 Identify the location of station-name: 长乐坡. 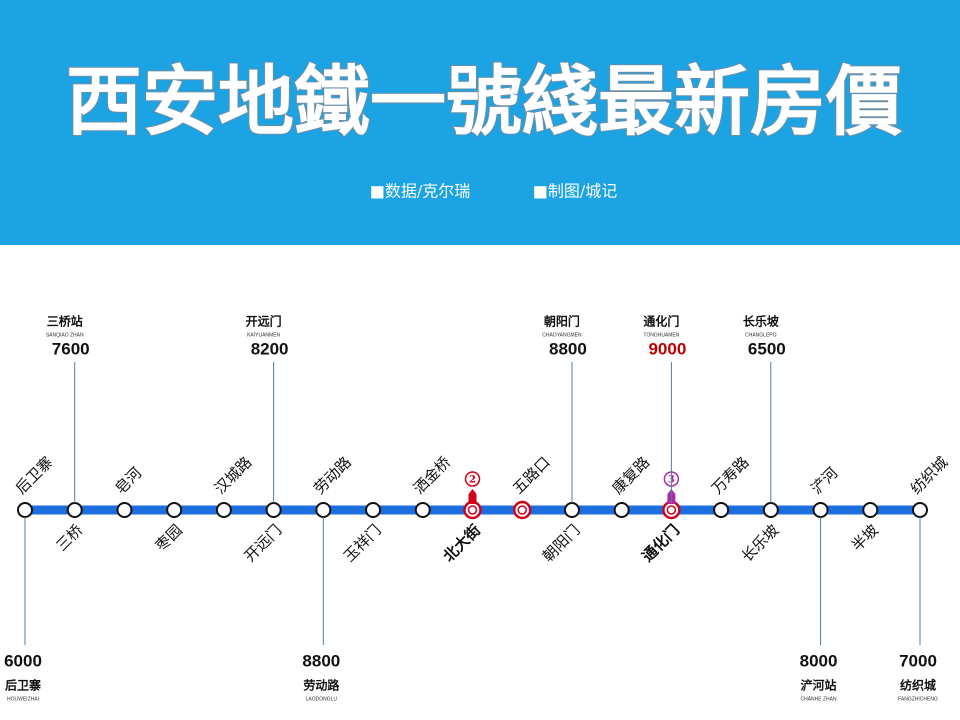
(760, 543).